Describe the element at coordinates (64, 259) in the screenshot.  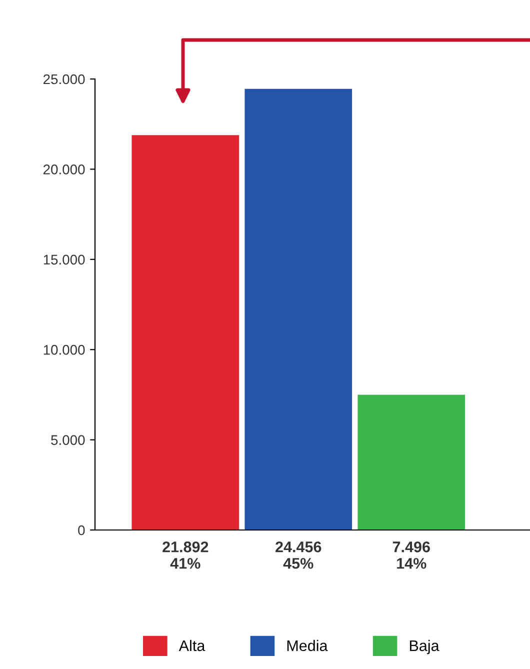
I see `y-tick-label: 15.000` at that location.